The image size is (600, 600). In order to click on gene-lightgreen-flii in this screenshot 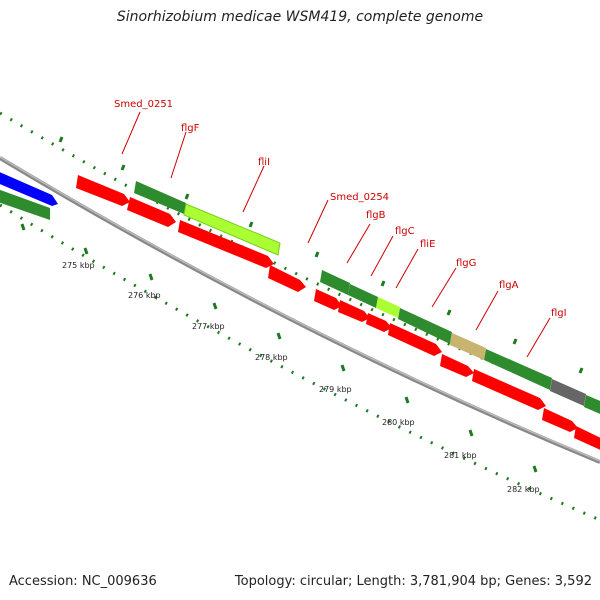, I will do `click(232, 229)`.